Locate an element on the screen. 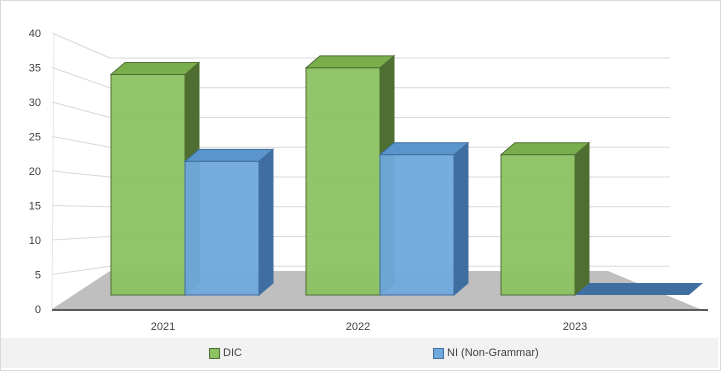  x-tick-label: 2023 is located at coordinates (575, 327).